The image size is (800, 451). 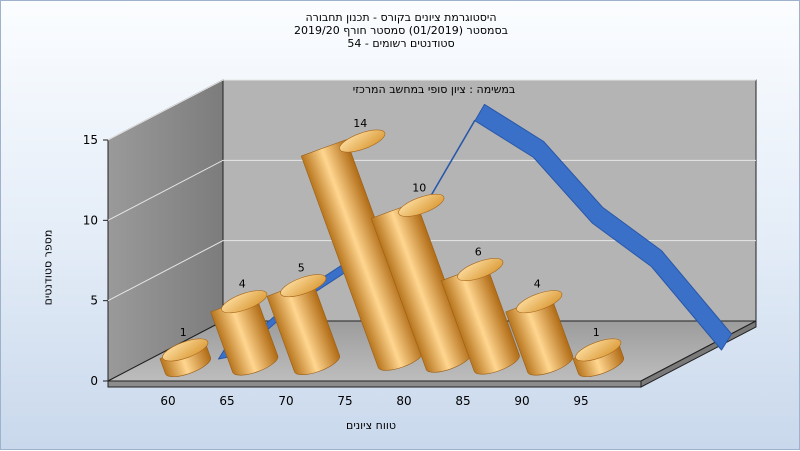 I want to click on title-line-1: היסטוגרמת ציונים בקורס - תכנון תחבורה, so click(x=401, y=17).